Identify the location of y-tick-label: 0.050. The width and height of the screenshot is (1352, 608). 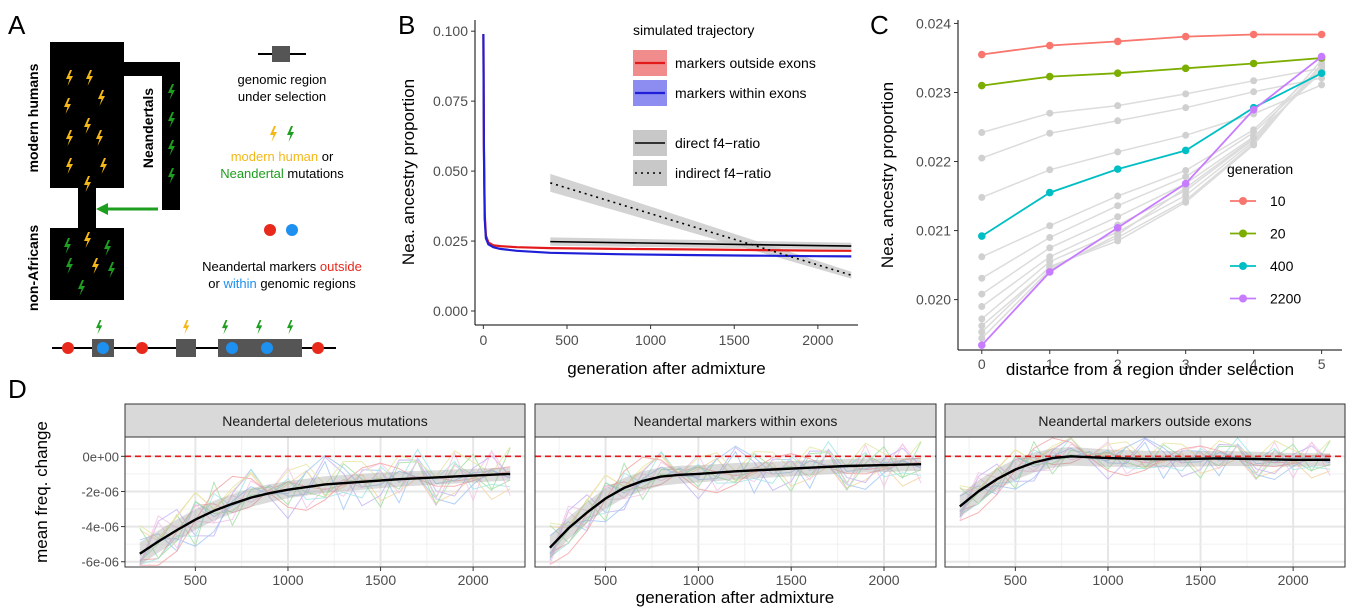
(450, 171).